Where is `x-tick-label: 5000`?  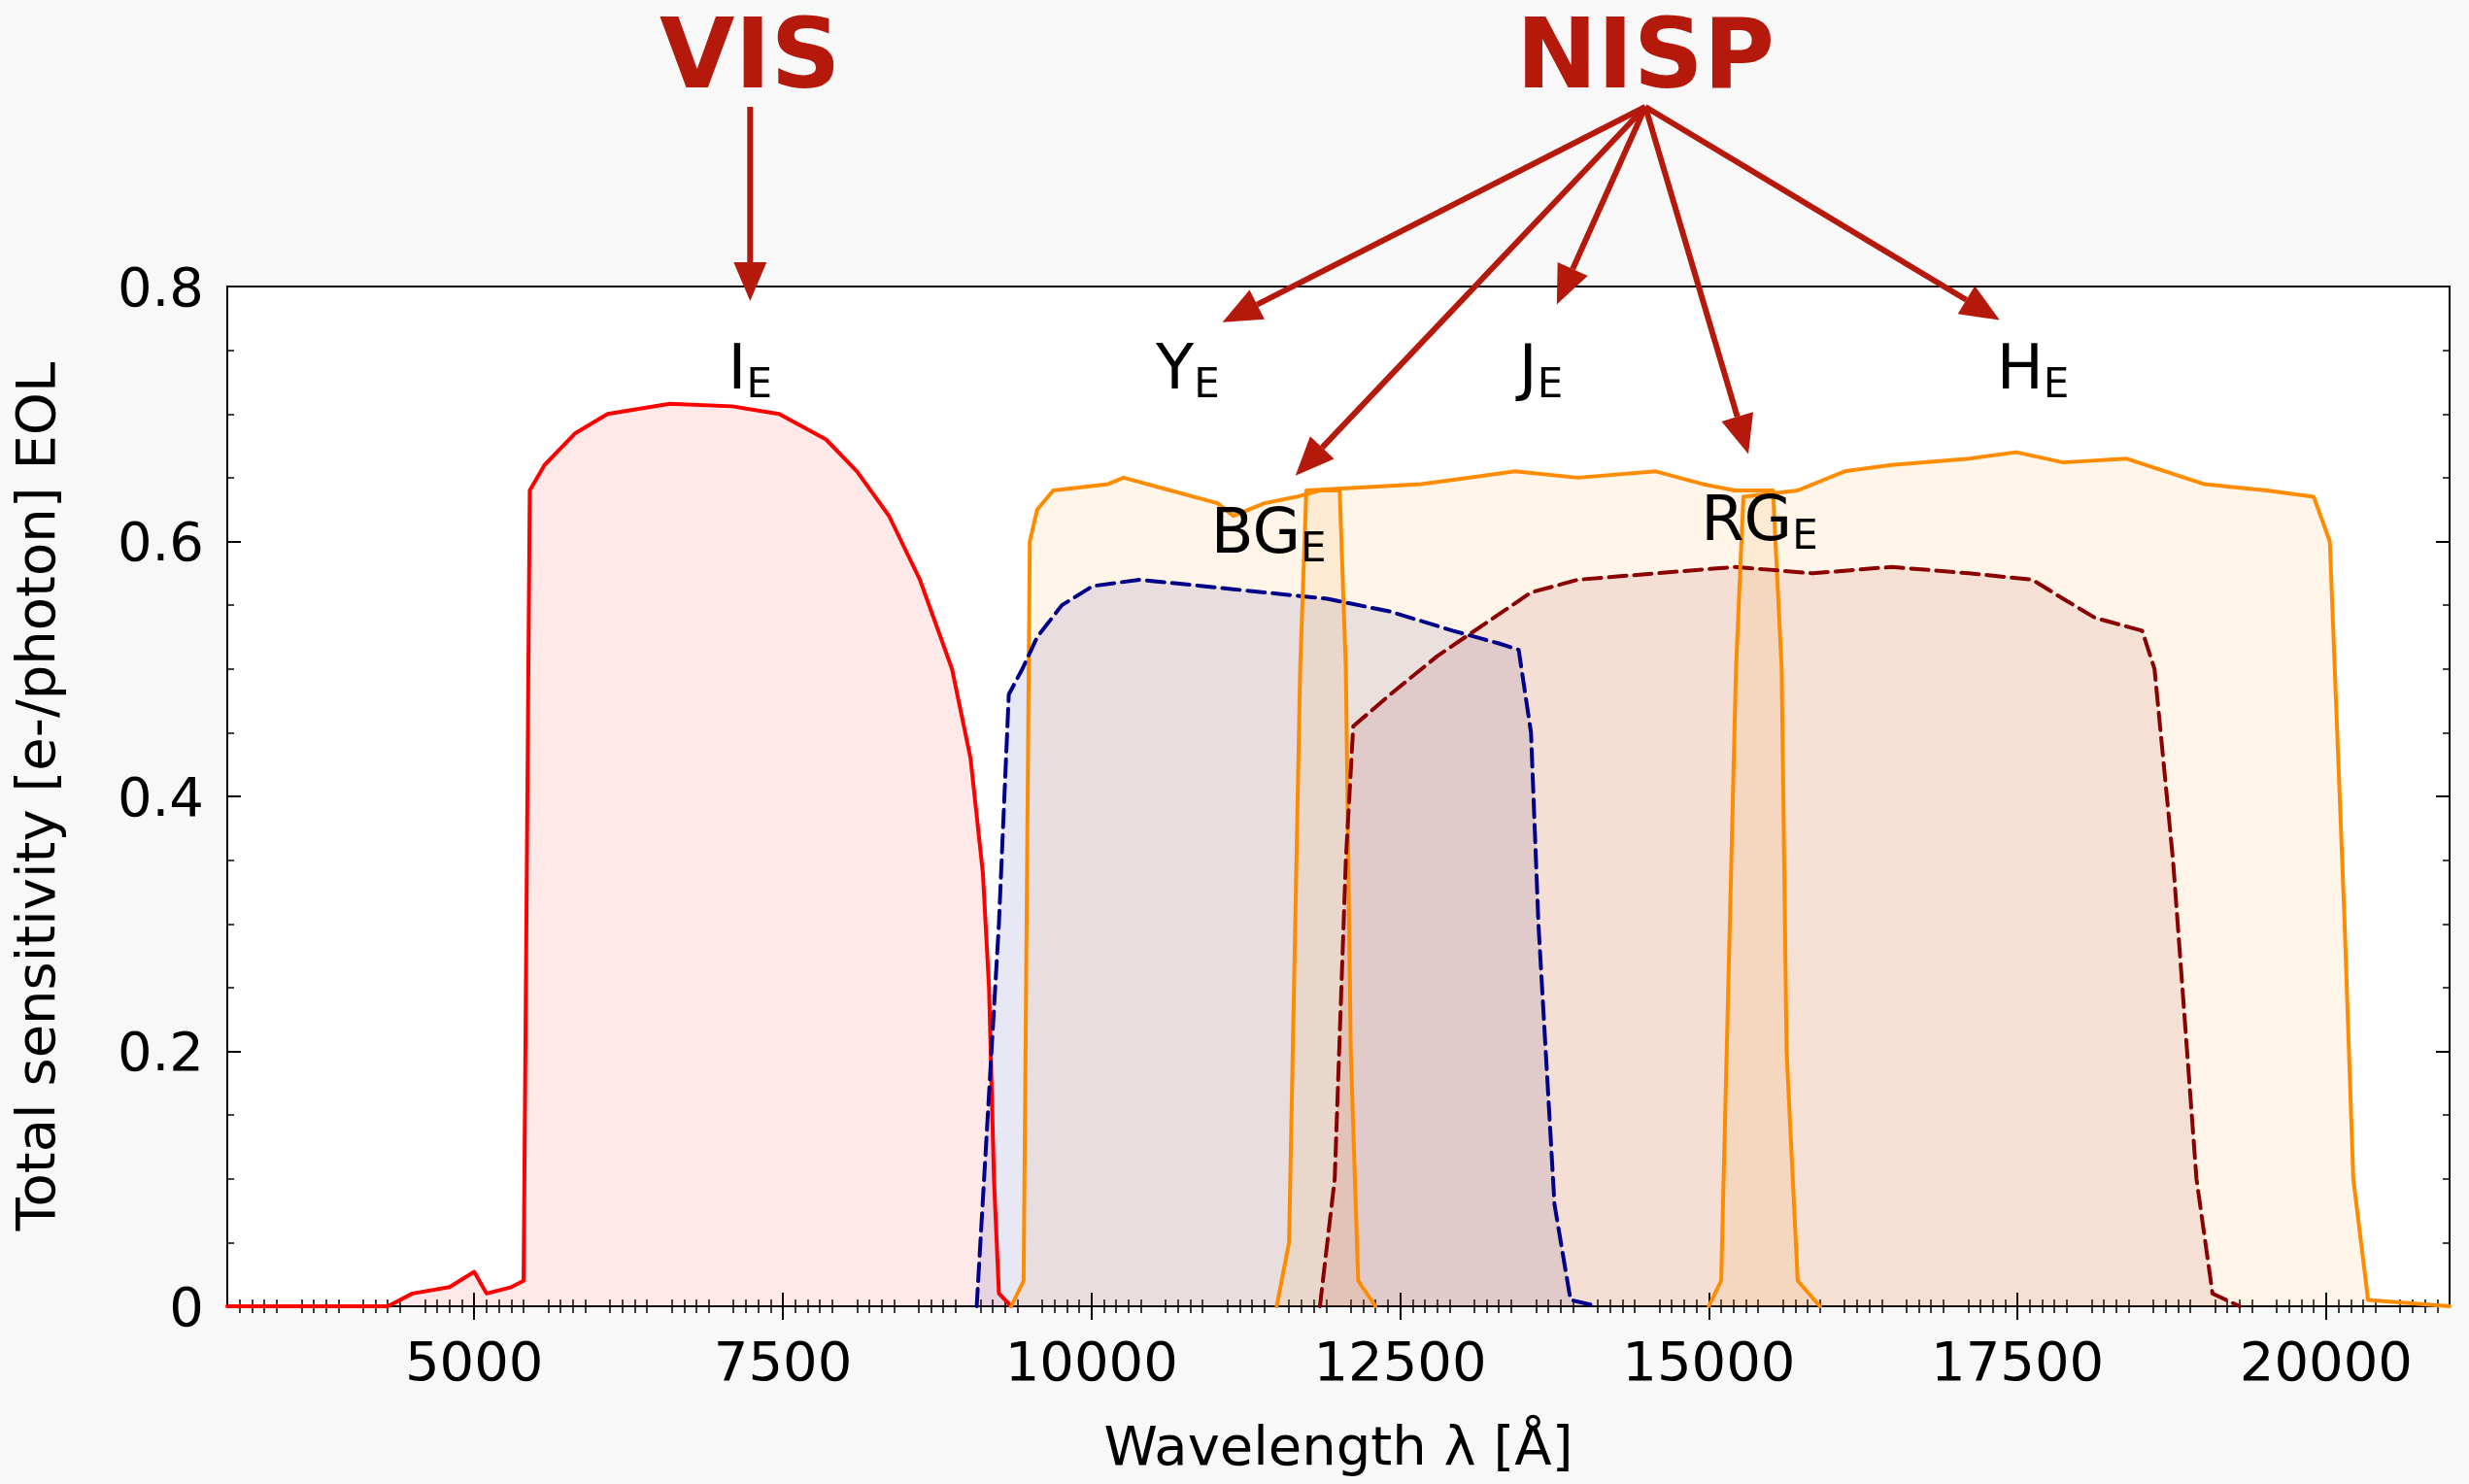
x-tick-label: 5000 is located at coordinates (474, 1361).